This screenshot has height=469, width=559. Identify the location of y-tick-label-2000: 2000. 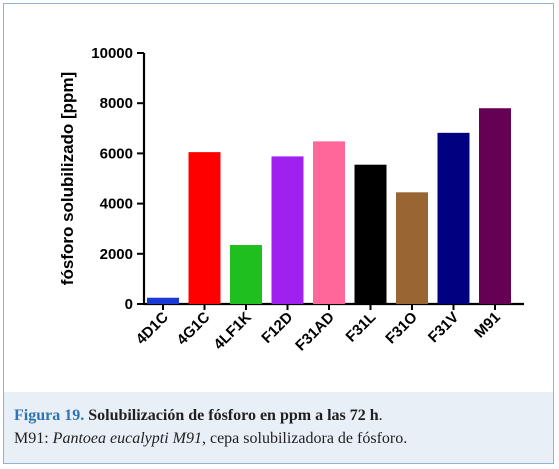
(116, 254).